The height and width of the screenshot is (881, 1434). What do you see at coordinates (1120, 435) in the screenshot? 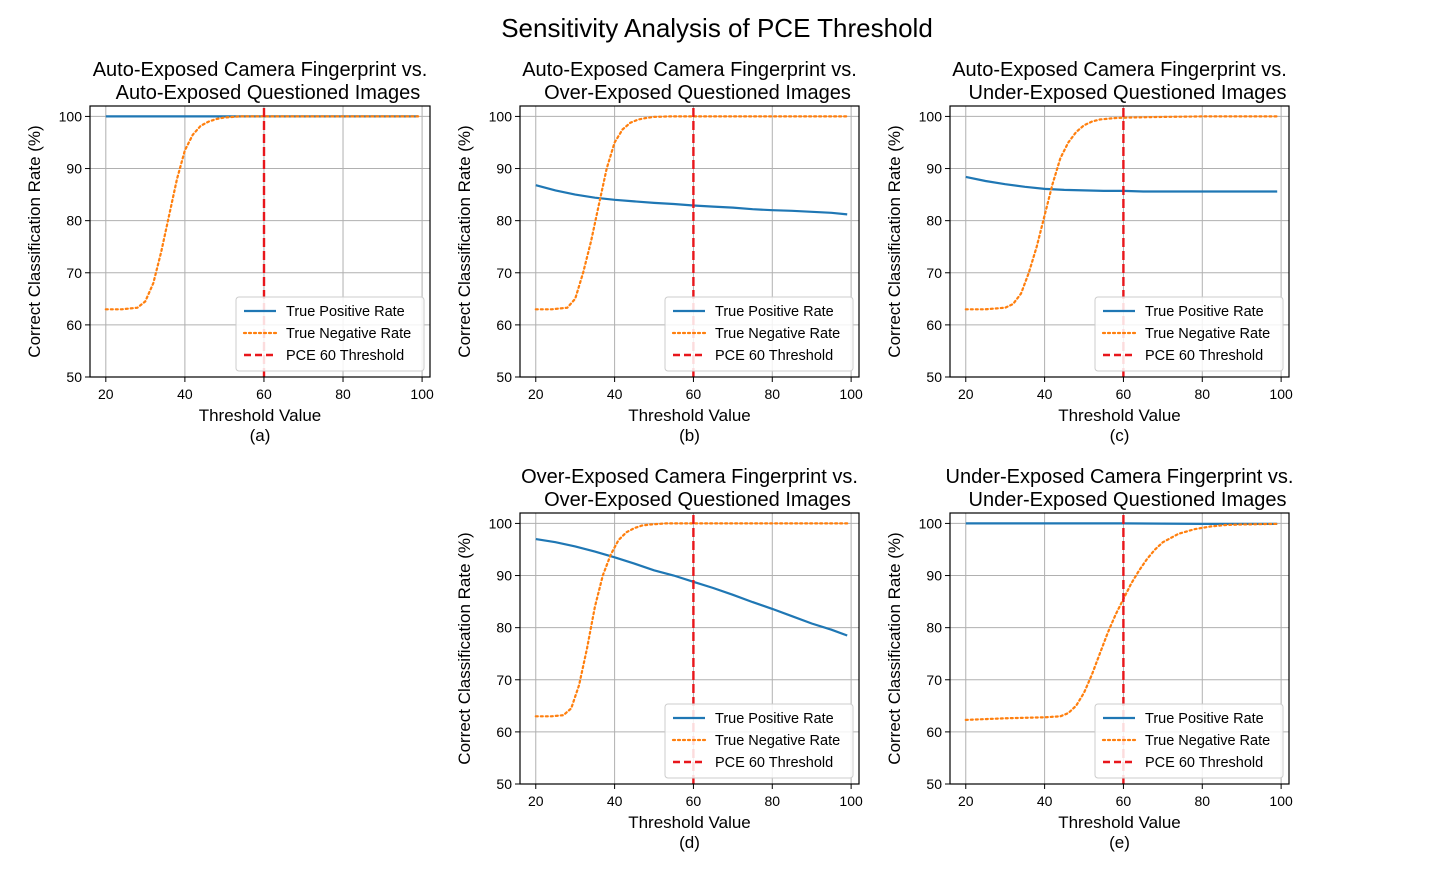
I see `panel-label: (c)` at bounding box center [1120, 435].